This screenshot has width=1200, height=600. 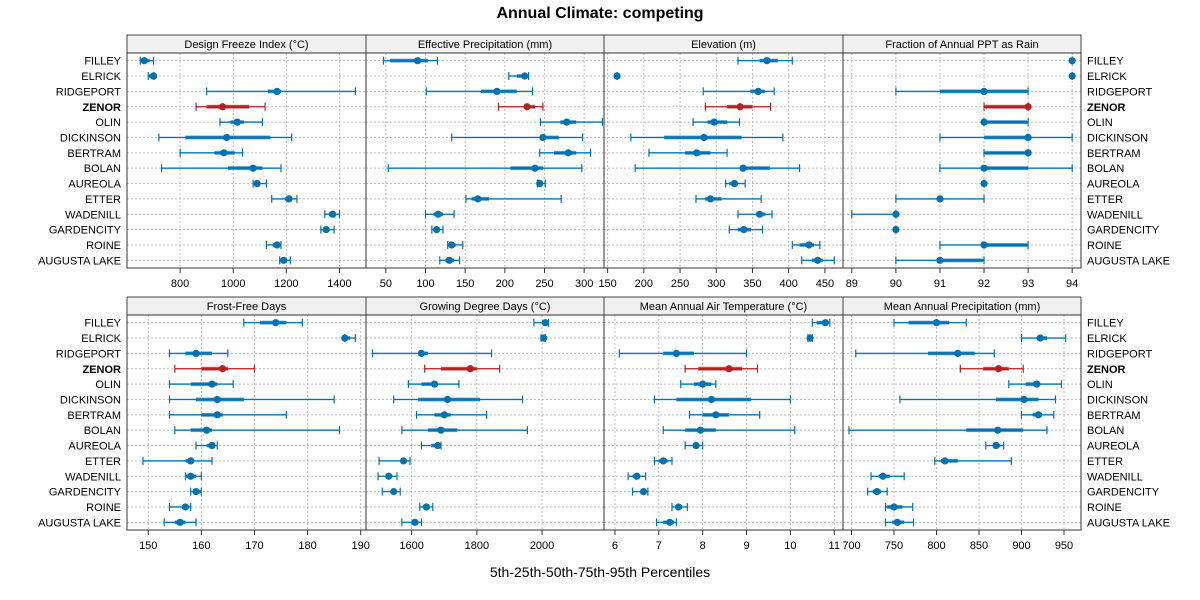 What do you see at coordinates (79, 261) in the screenshot?
I see `y-category-label: AUGUSTA LAKE` at bounding box center [79, 261].